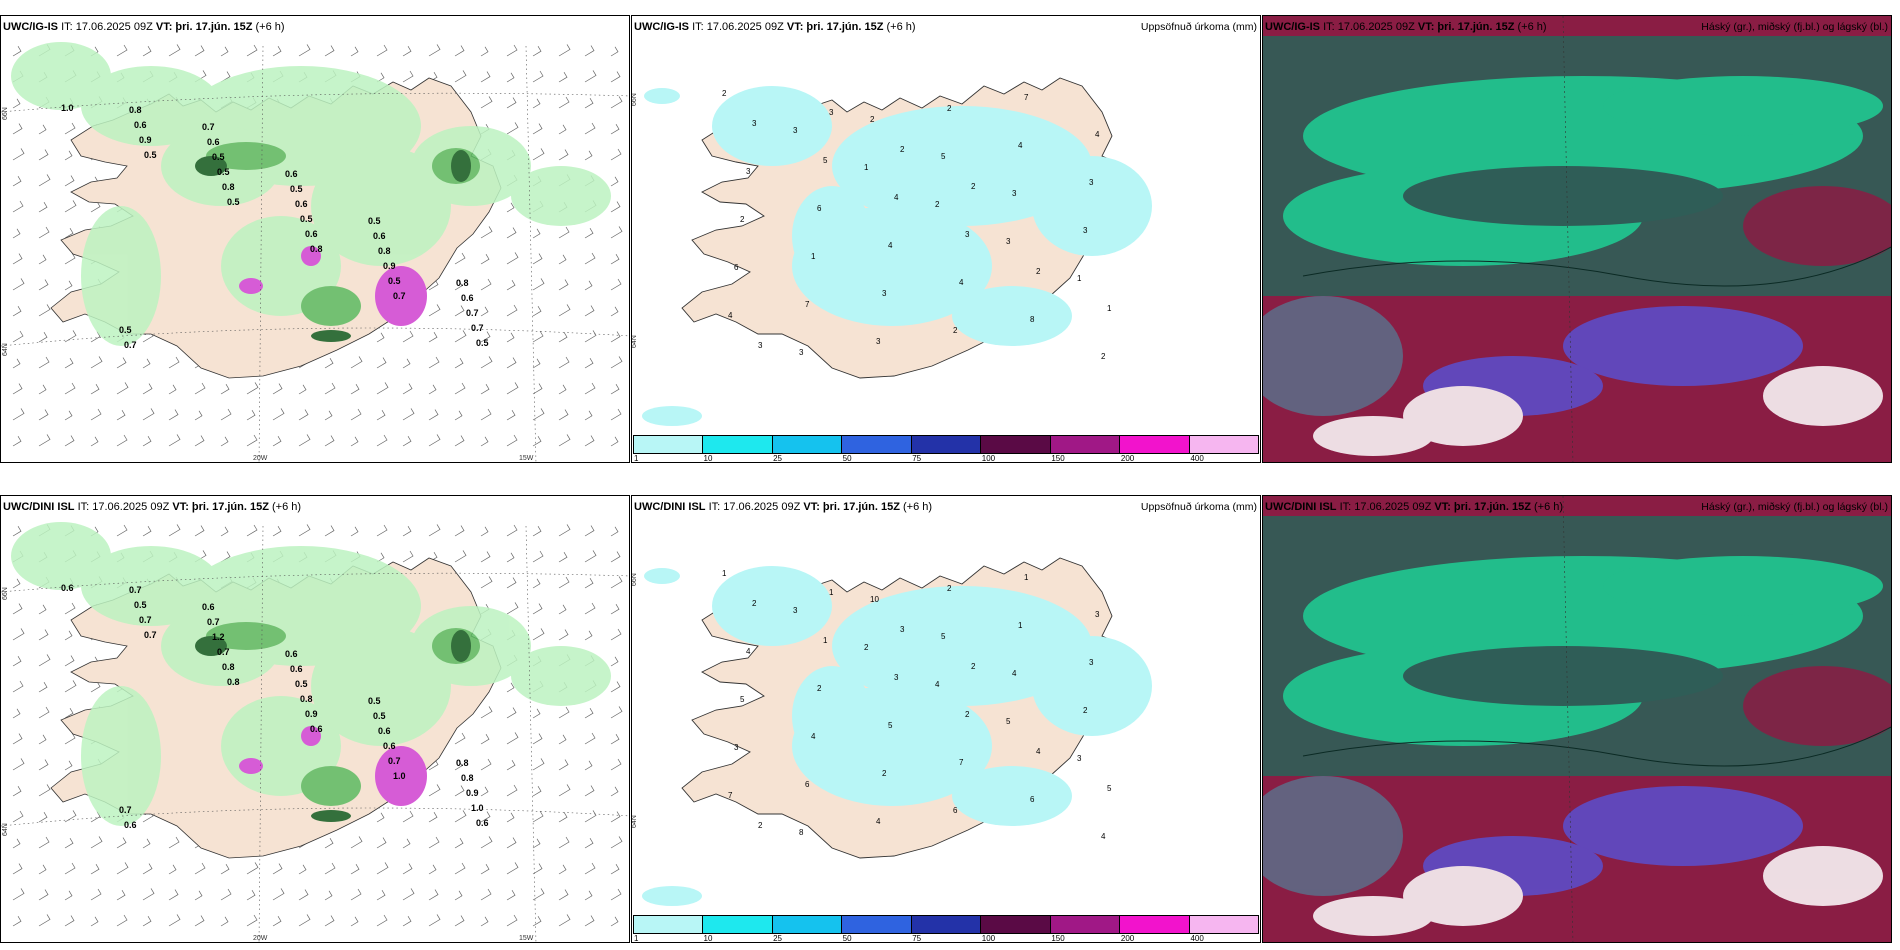  Describe the element at coordinates (672, 416) in the screenshot. I see `accum-area` at that location.